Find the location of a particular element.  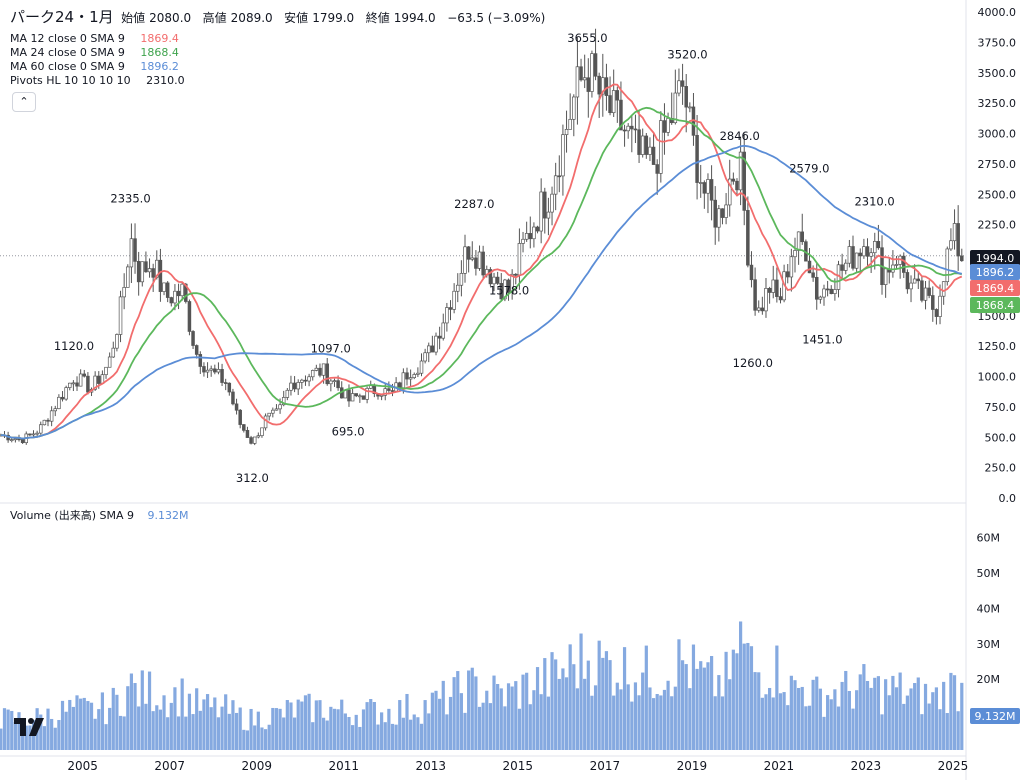

indicator-ma12: MA 12 close 0 SMA 9 1869.4 is located at coordinates (94, 38).